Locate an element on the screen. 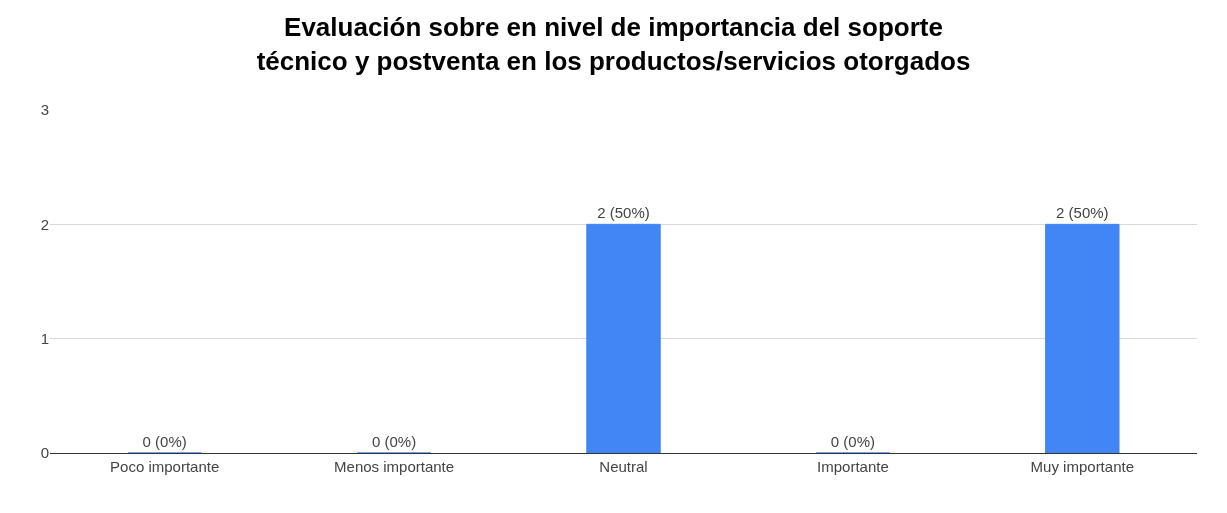  chart-title: Evaluación sobre en nivel de importancia del soporte técnico y postventa en los productos/servicios otorgados is located at coordinates (613, 43).